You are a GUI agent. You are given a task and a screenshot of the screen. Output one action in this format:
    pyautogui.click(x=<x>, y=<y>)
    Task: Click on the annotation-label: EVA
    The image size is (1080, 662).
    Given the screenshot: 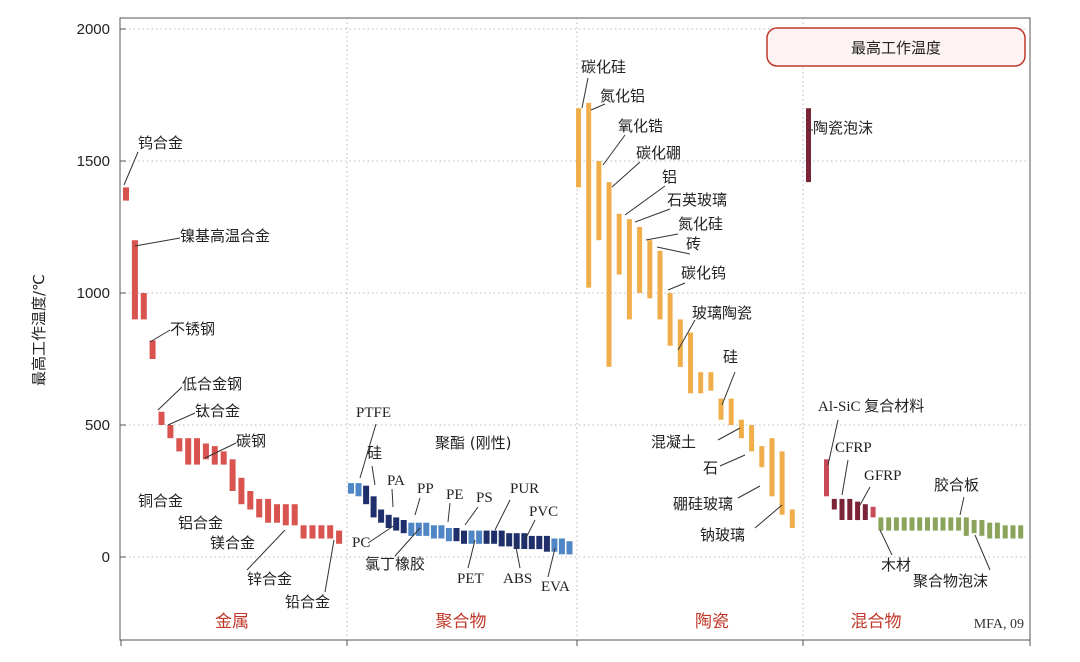 What is the action you would take?
    pyautogui.click(x=555, y=587)
    